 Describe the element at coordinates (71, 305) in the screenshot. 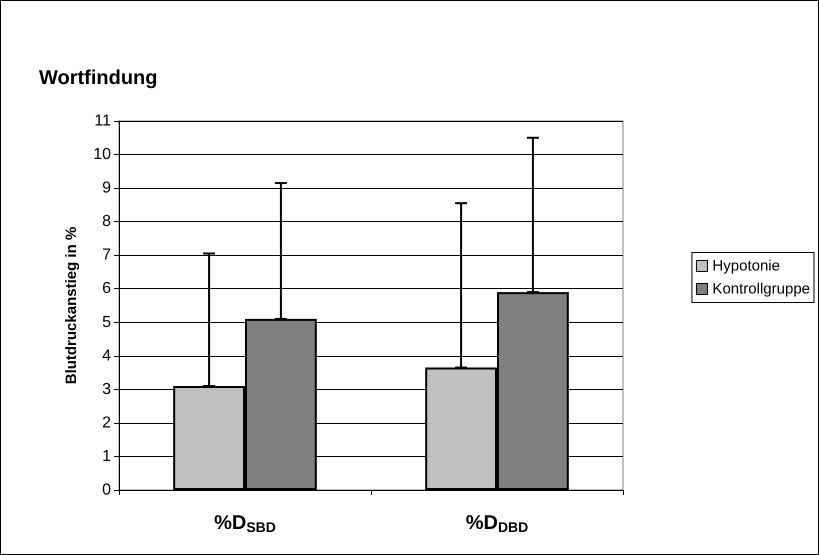

I see `y-axis-title: Blutdruckanstieg in %` at that location.